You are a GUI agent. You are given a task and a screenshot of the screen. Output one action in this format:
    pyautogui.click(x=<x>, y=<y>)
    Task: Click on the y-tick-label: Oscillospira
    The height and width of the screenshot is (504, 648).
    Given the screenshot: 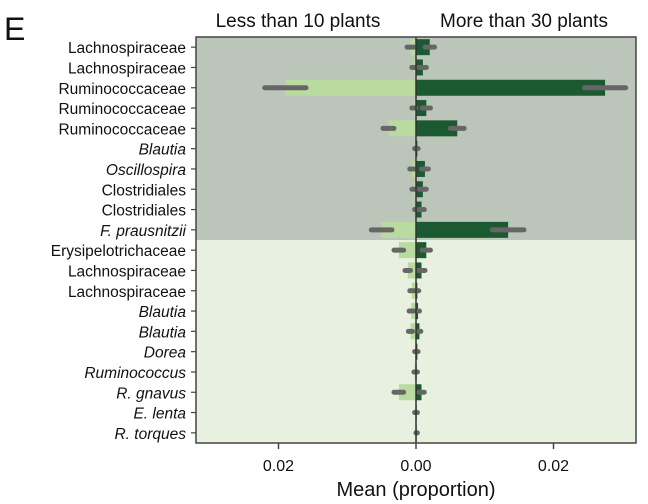 What is the action you would take?
    pyautogui.click(x=146, y=170)
    